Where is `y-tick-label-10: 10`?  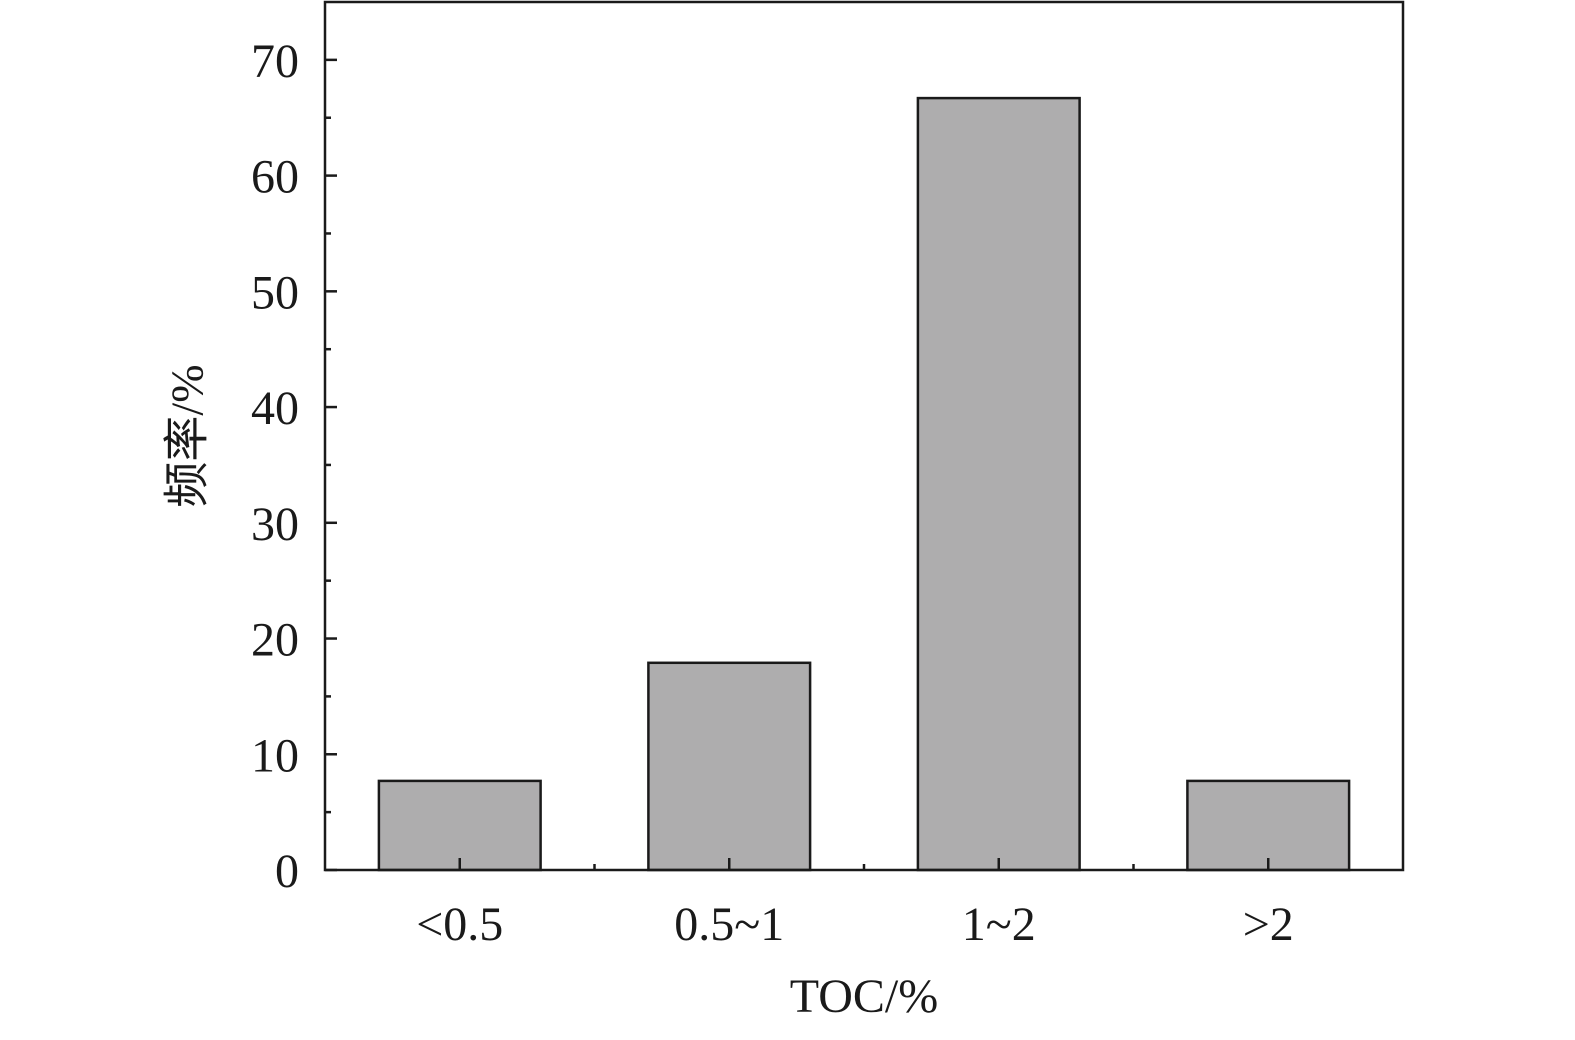
y-tick-label-10: 10 is located at coordinates (275, 755).